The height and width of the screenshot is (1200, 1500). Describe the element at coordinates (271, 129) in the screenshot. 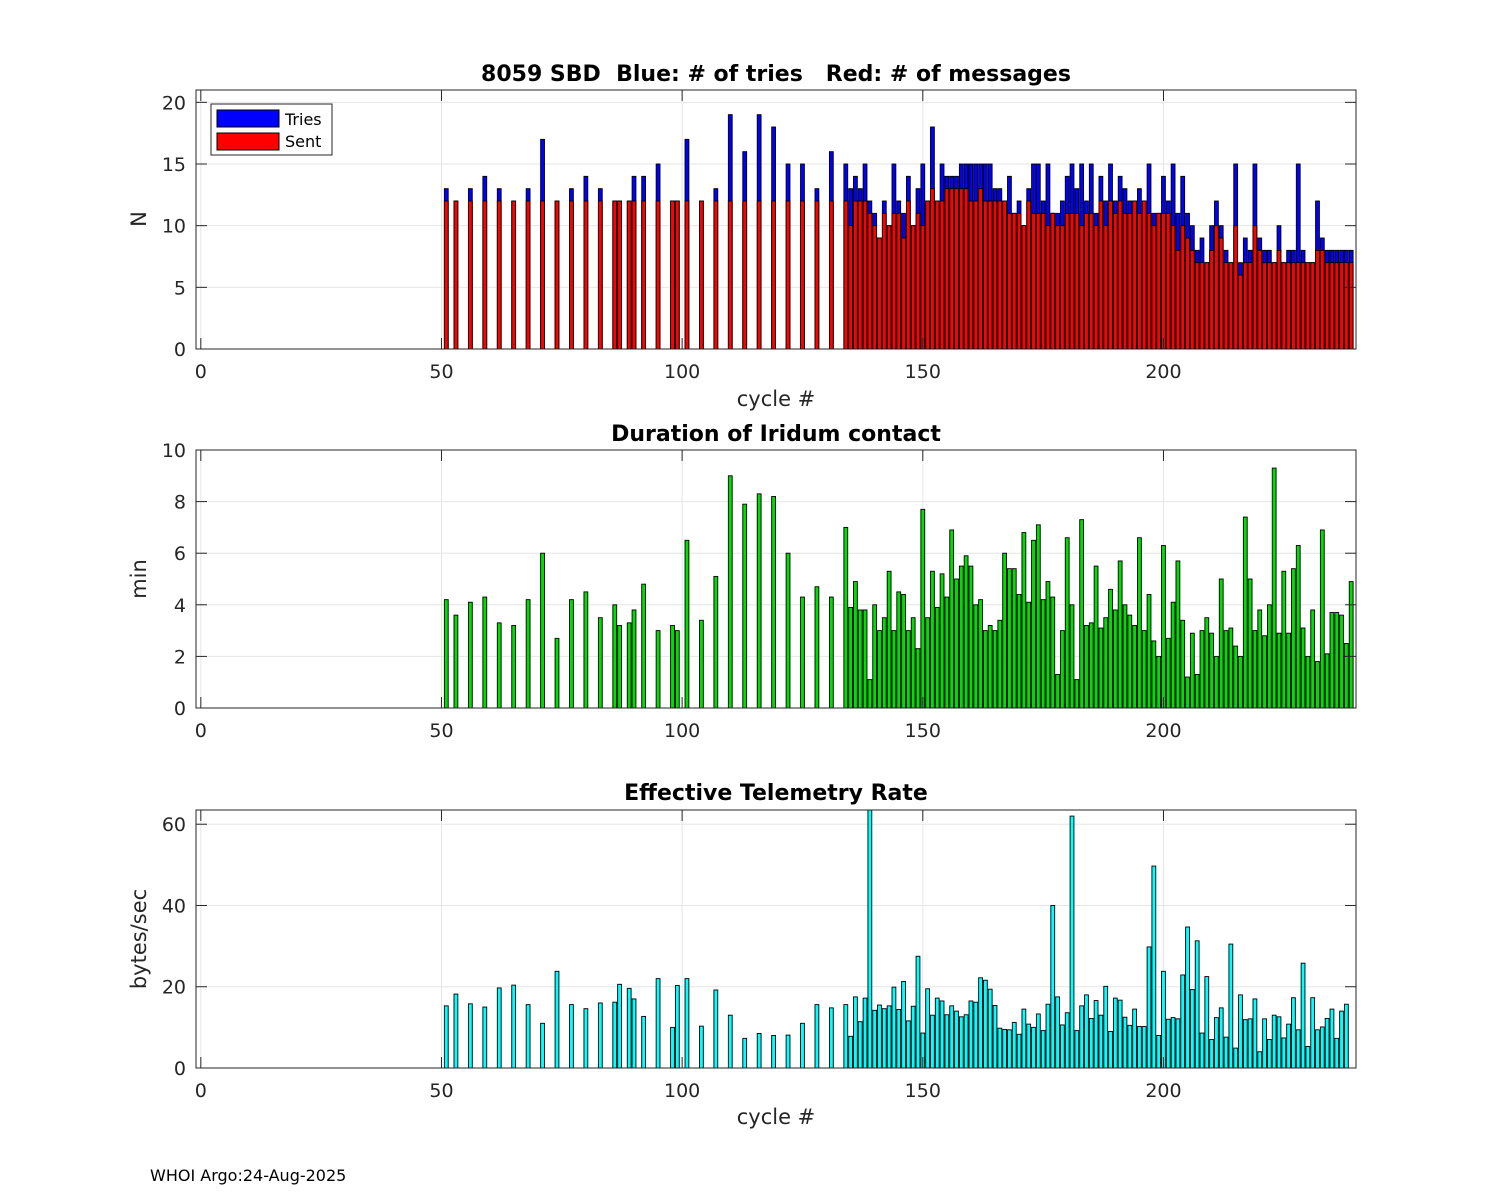

I see `legend: Tries Sent` at that location.